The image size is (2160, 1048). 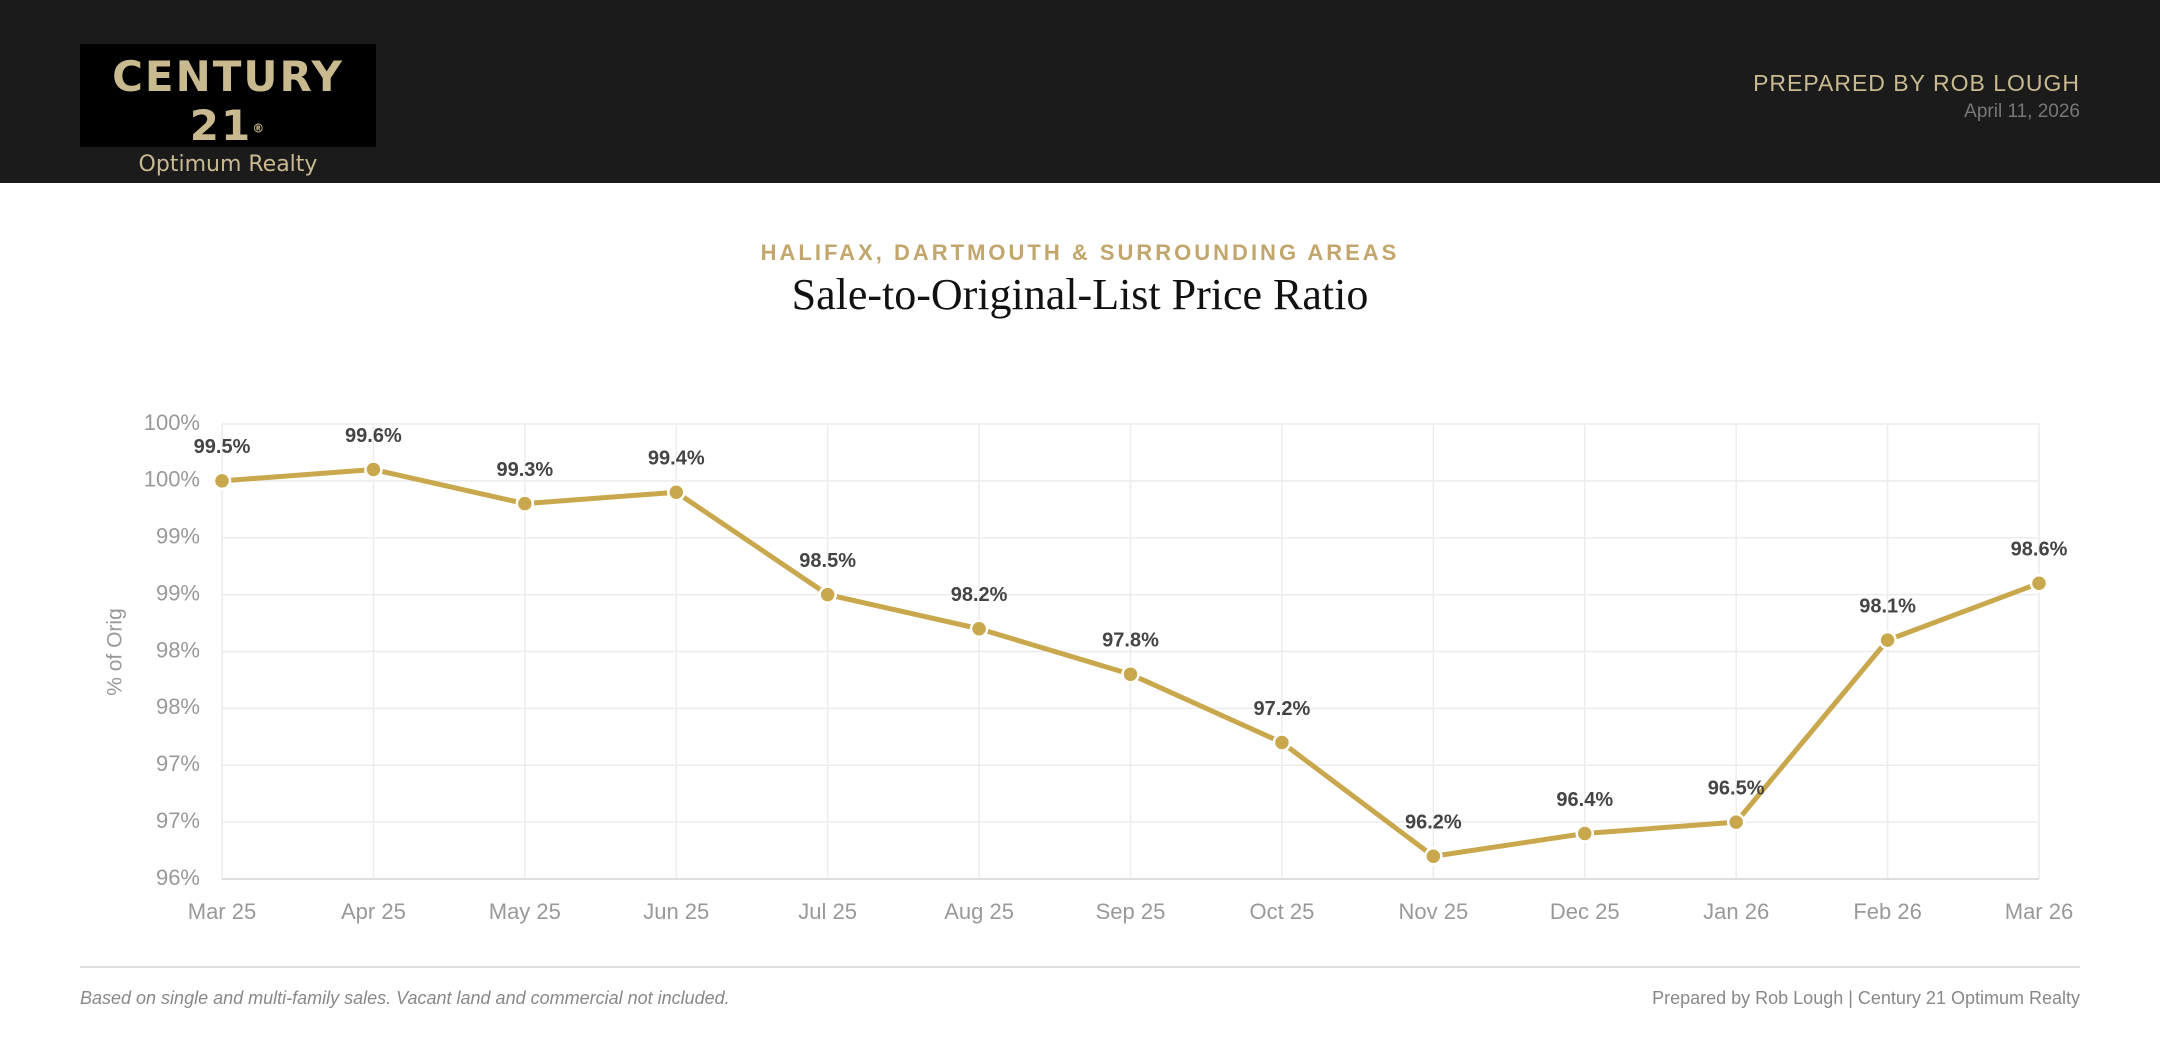 I want to click on prepared-by: PREPARED BY ROB LOUGH, so click(x=1916, y=83).